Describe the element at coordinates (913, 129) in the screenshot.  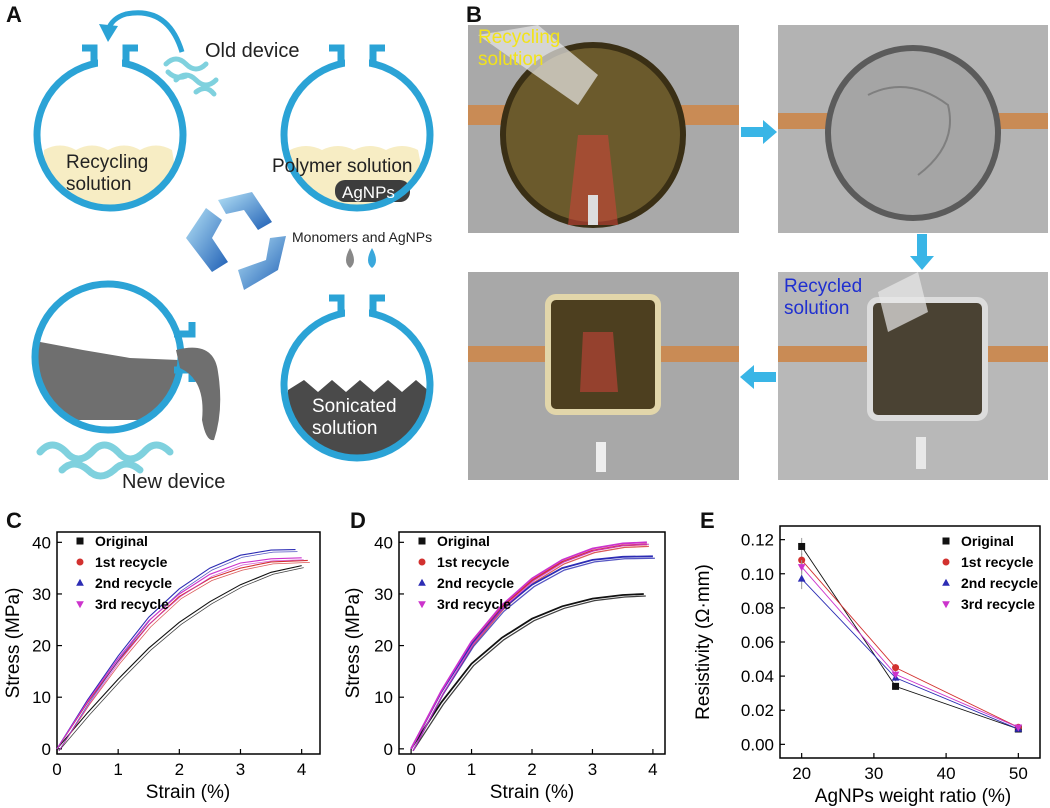
I see `photo-dissolved-device` at that location.